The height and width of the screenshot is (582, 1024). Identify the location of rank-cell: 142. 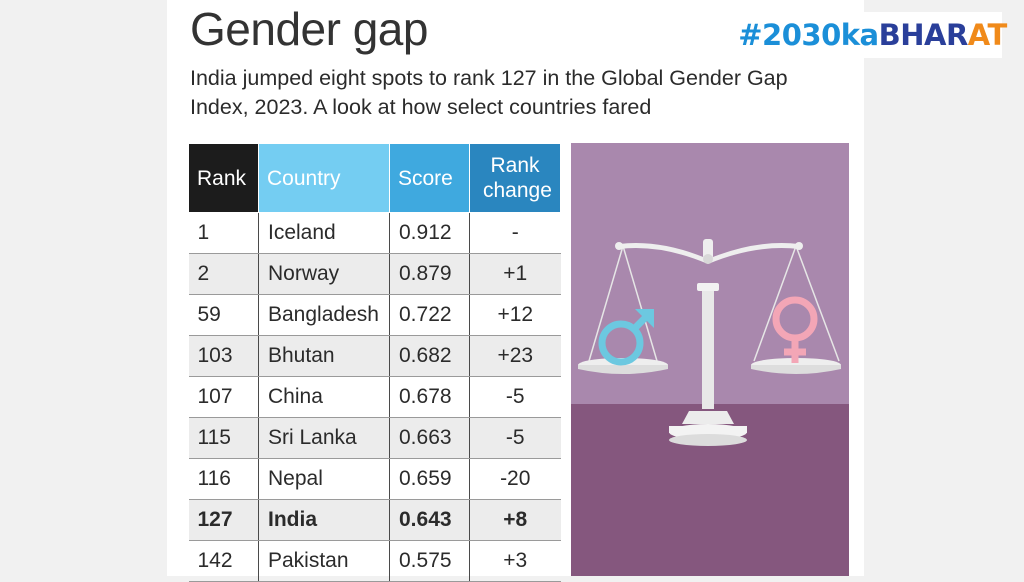
(223, 561).